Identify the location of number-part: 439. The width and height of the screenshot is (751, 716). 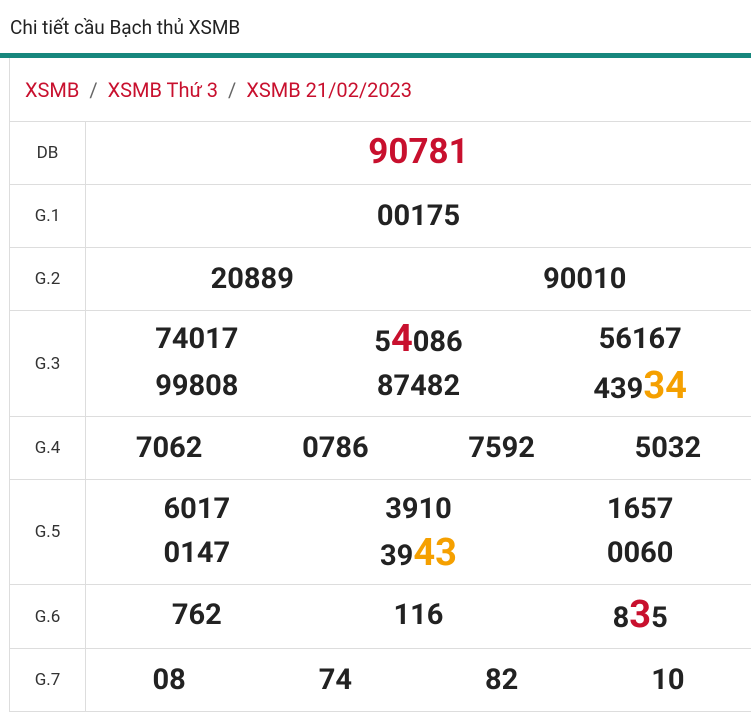
(618, 388).